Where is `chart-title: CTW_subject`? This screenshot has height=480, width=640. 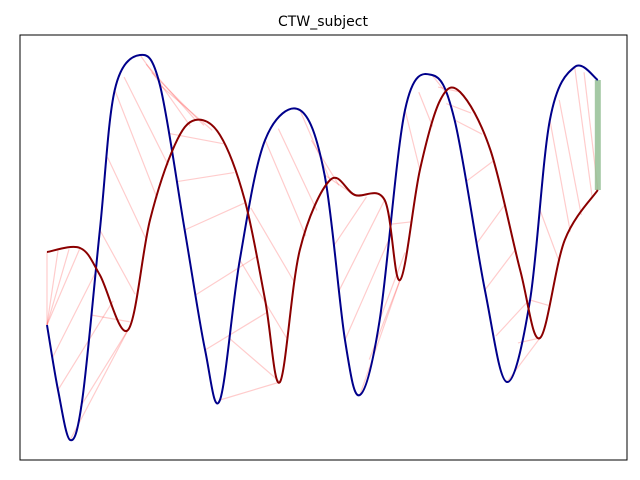
chart-title: CTW_subject is located at coordinates (323, 22).